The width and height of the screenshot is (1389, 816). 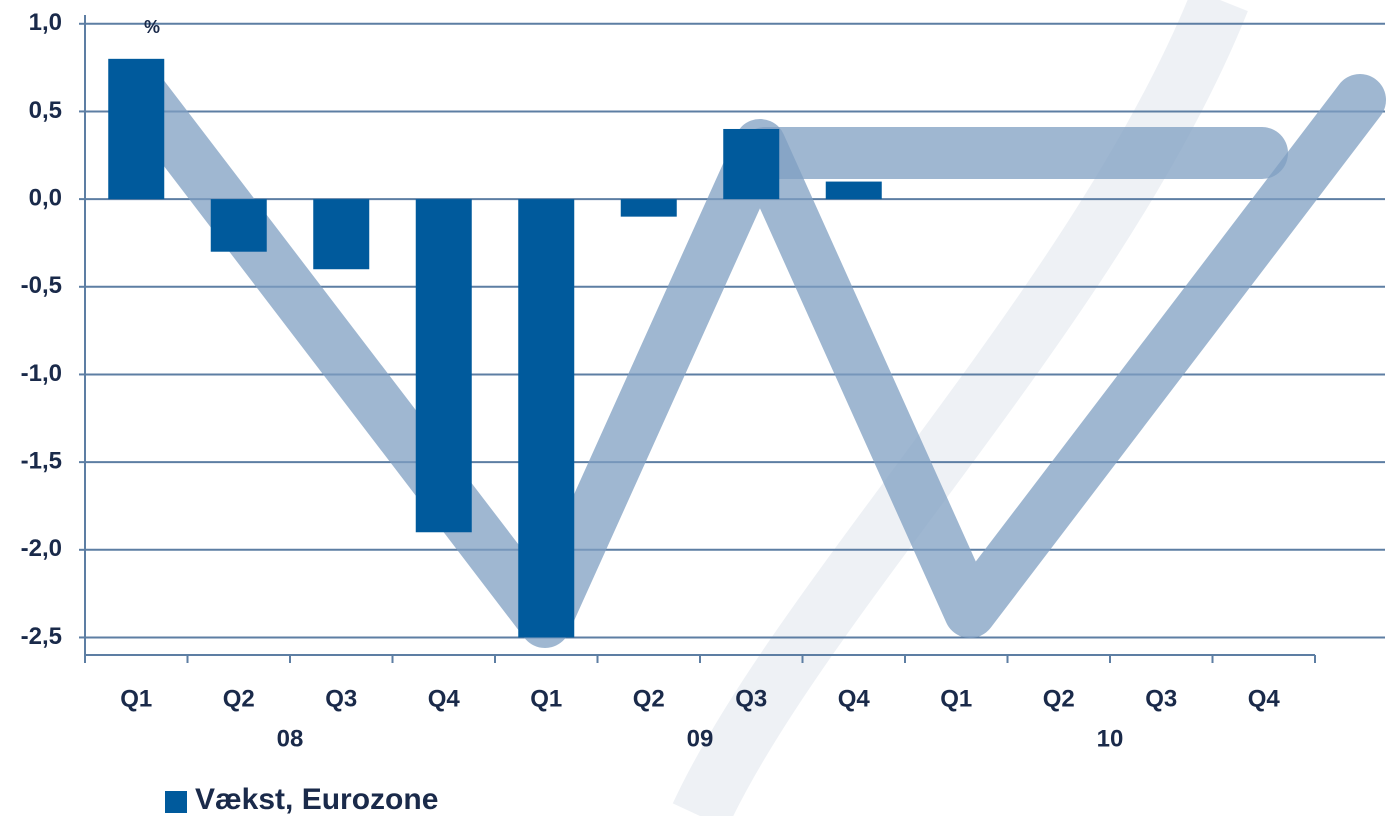 I want to click on y-tick-label: -1,0, so click(x=41, y=373).